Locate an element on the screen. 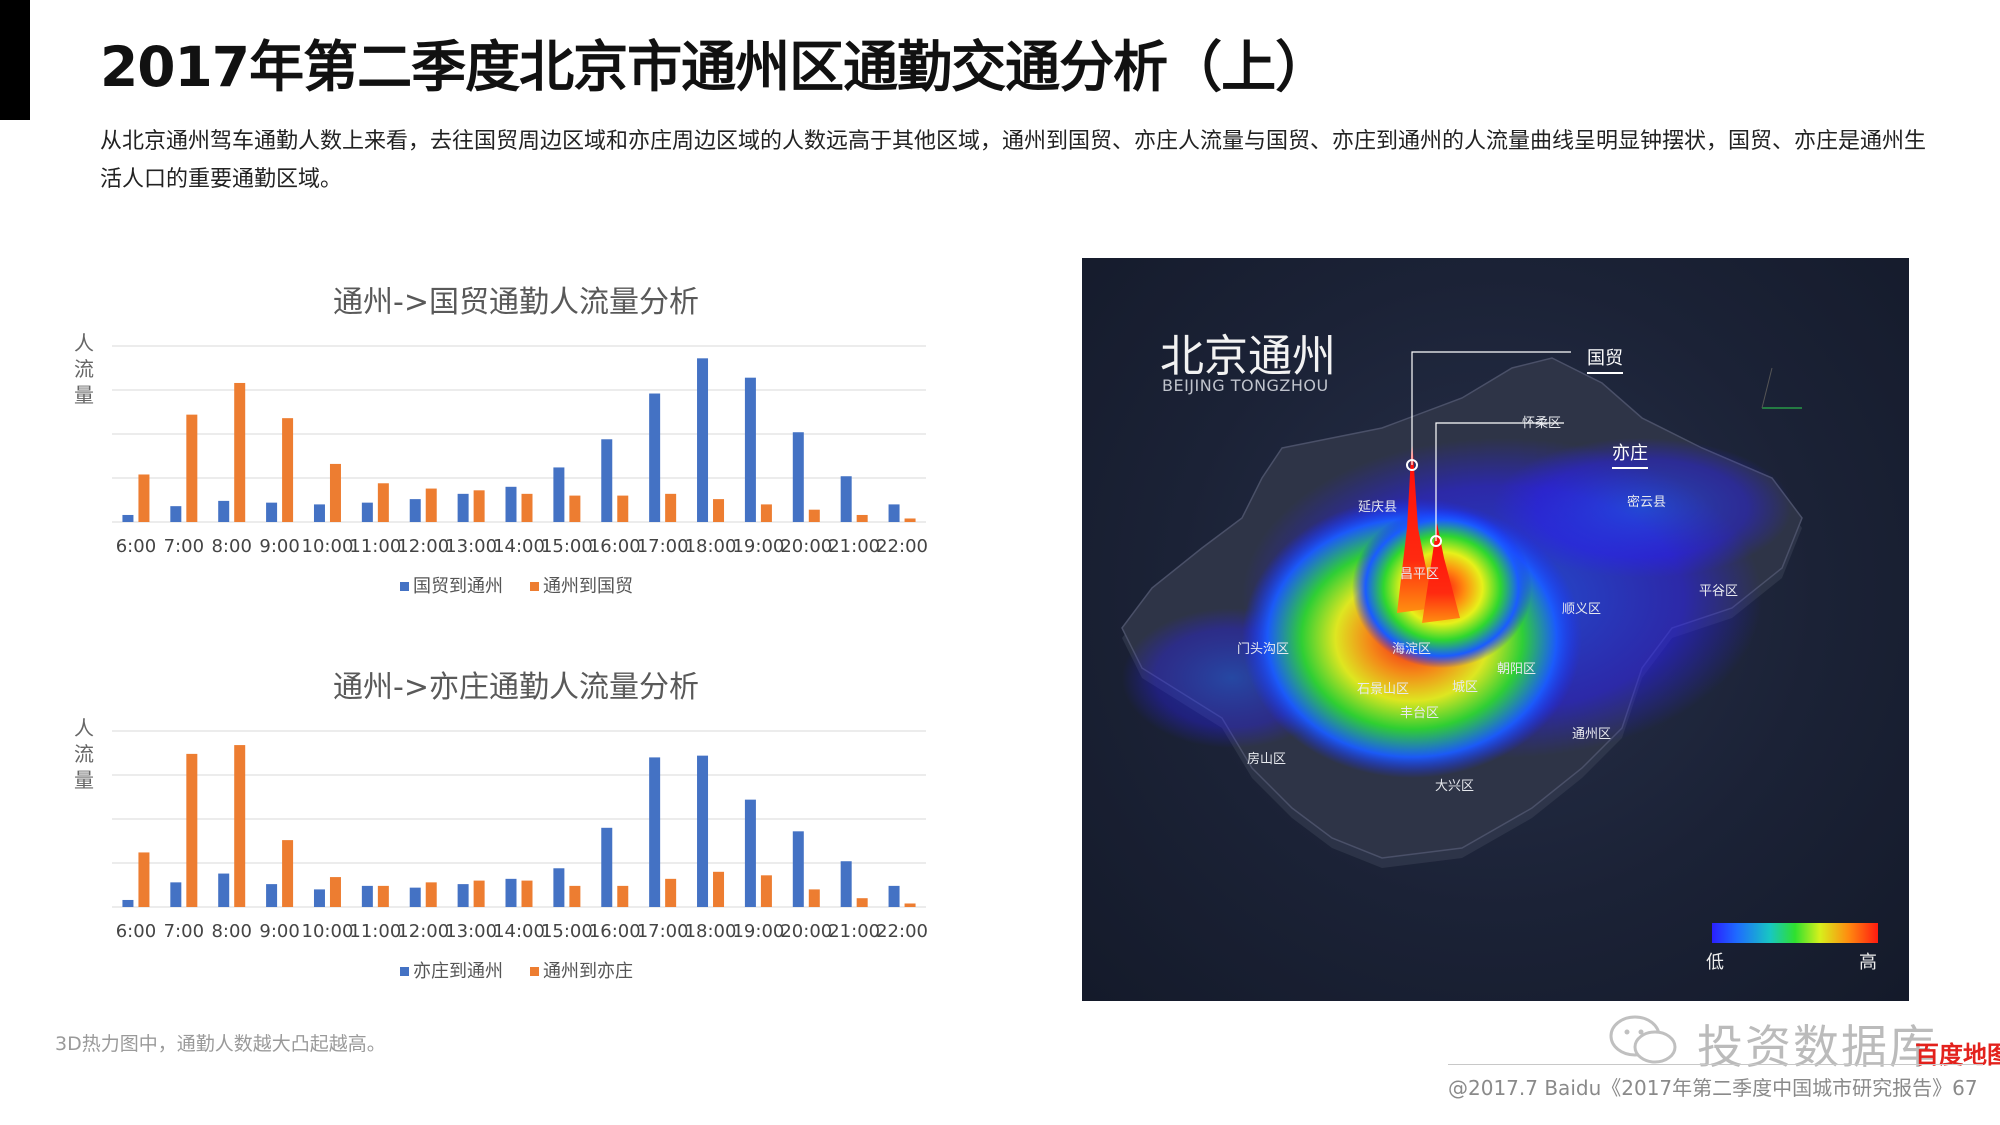 This screenshot has width=2000, height=1125. x-tick-label: 20:00 is located at coordinates (806, 546).